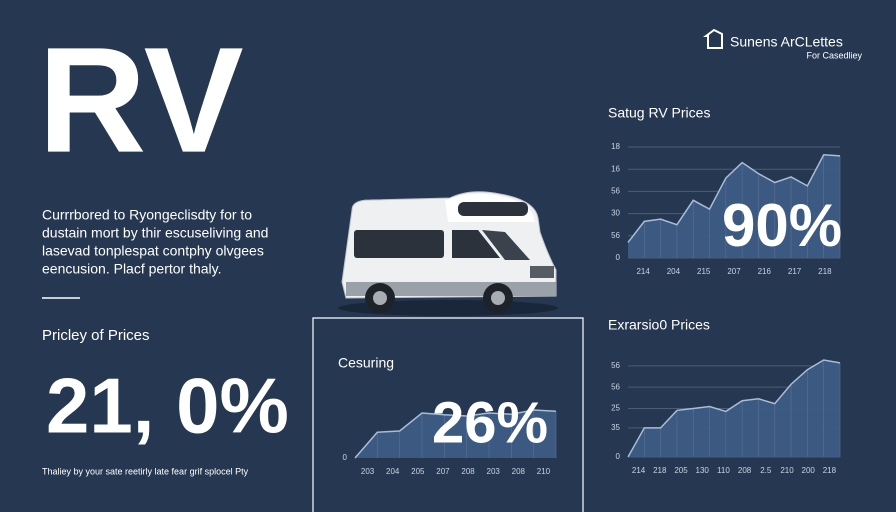 The height and width of the screenshot is (512, 896). Describe the element at coordinates (834, 55) in the screenshot. I see `logo-sub: For Casedliey` at that location.